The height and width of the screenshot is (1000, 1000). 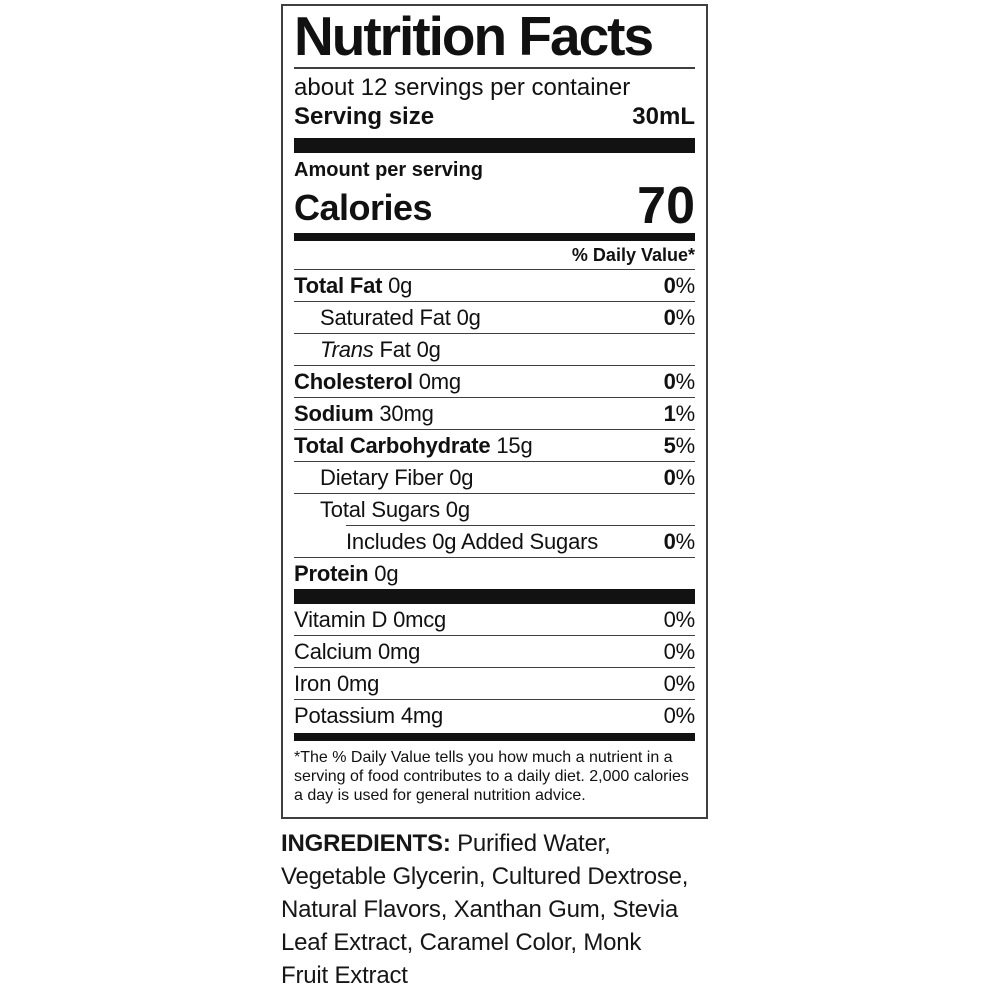 I want to click on nutrient-row: Saturated Fat 0g 0%, so click(x=494, y=318).